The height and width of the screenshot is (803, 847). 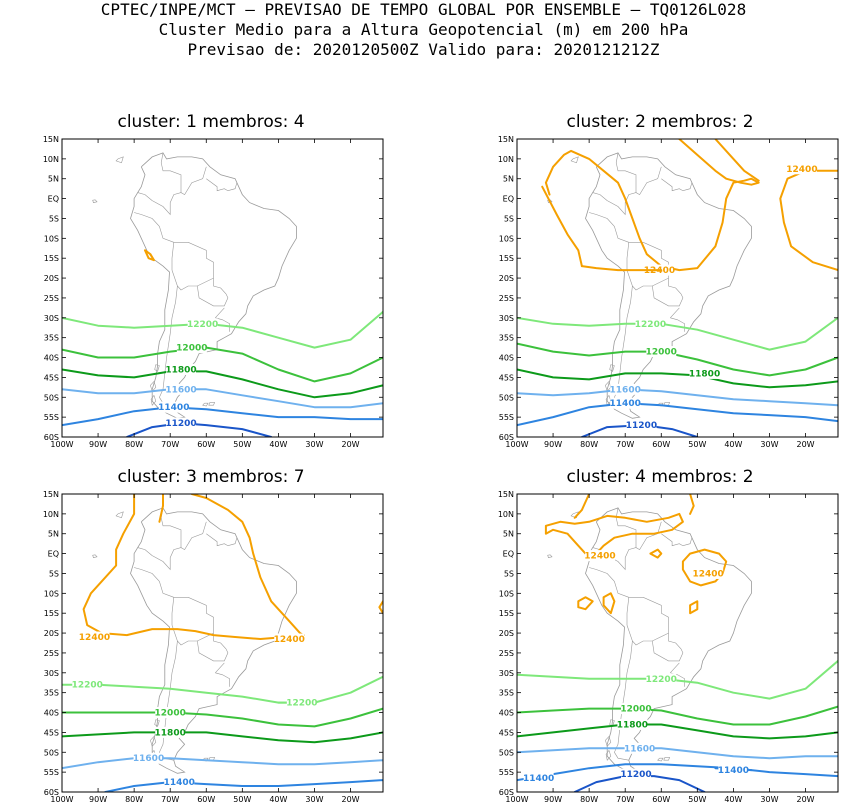 I want to click on x-tick-label: 90W, so click(x=98, y=444).